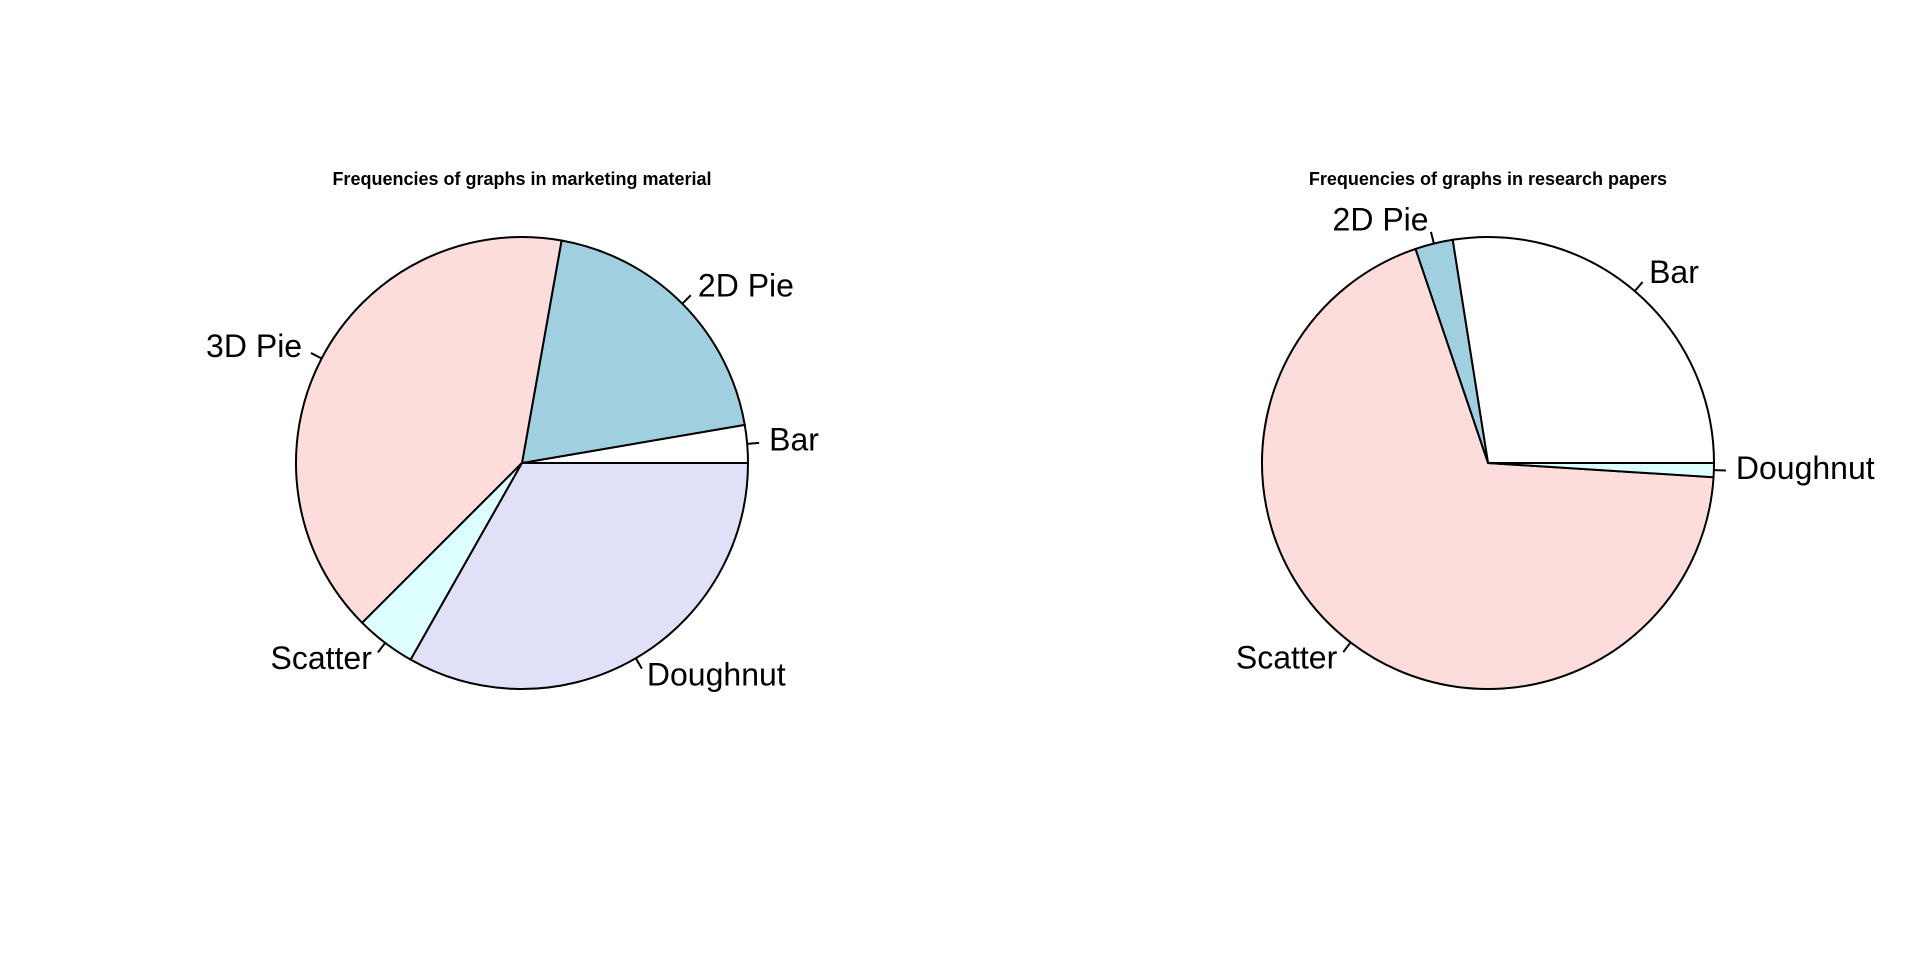 This screenshot has height=960, width=1920. Describe the element at coordinates (254, 346) in the screenshot. I see `slice-label-3d-pie: 3D Pie` at that location.